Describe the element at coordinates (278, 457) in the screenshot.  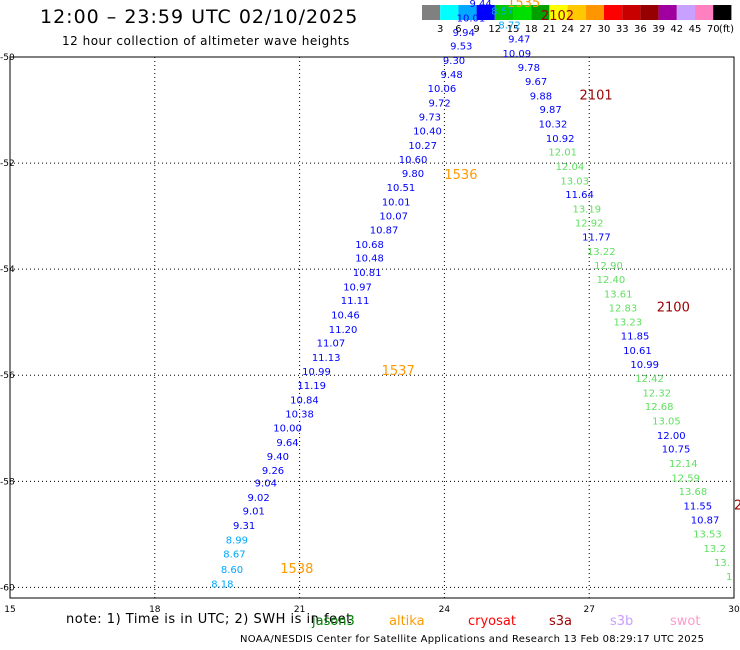
I see `wave-height-value: 9.40` at that location.